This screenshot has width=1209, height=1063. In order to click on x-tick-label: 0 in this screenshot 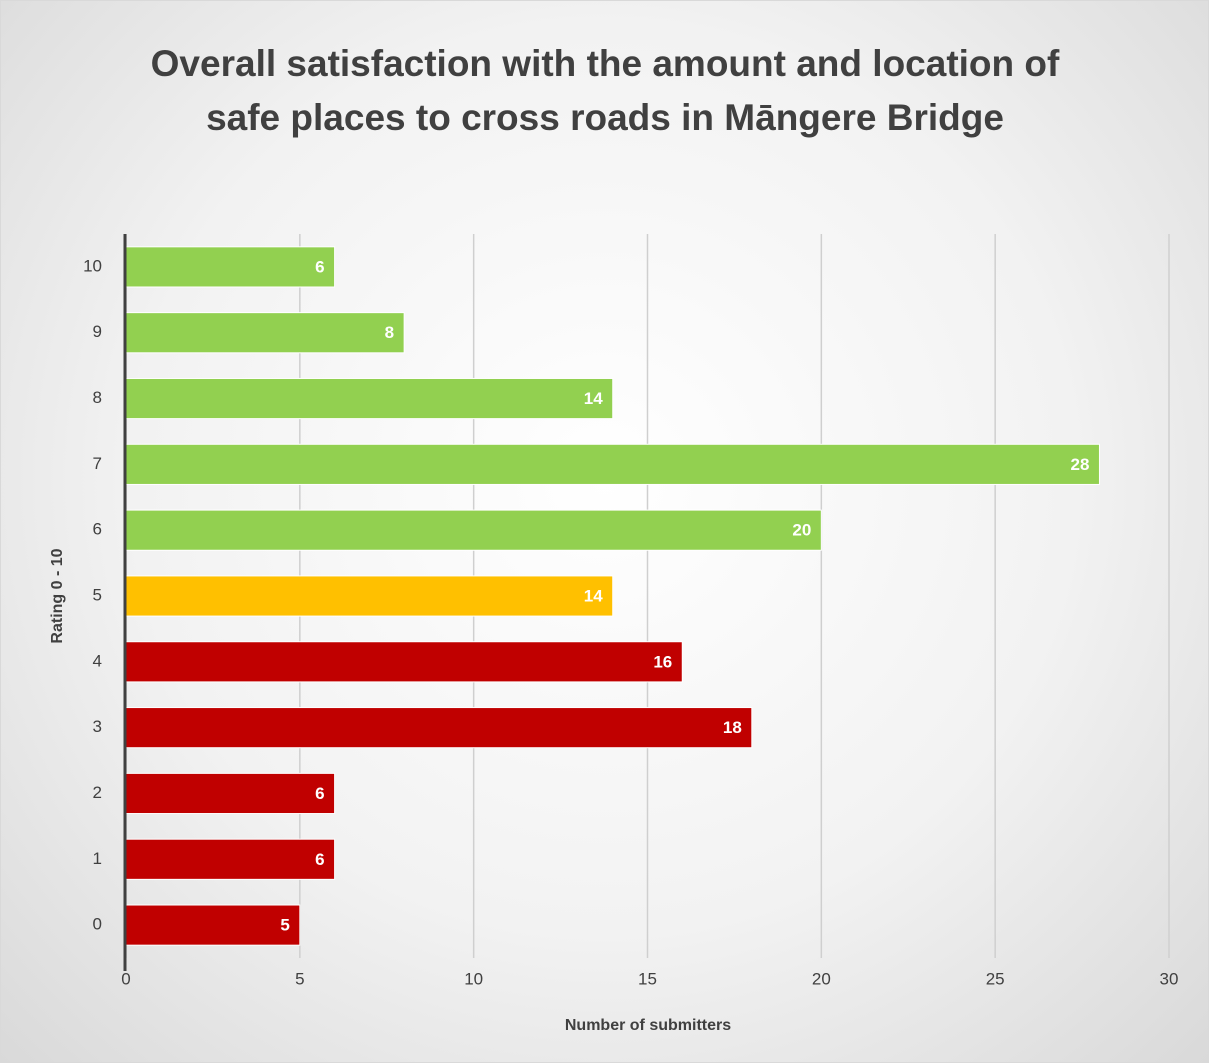, I will do `click(125, 978)`.